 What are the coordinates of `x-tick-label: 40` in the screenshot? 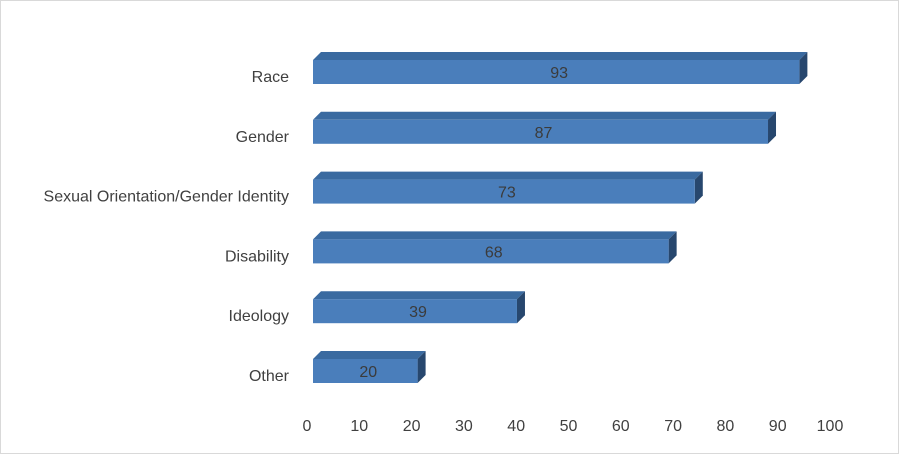 It's located at (516, 426).